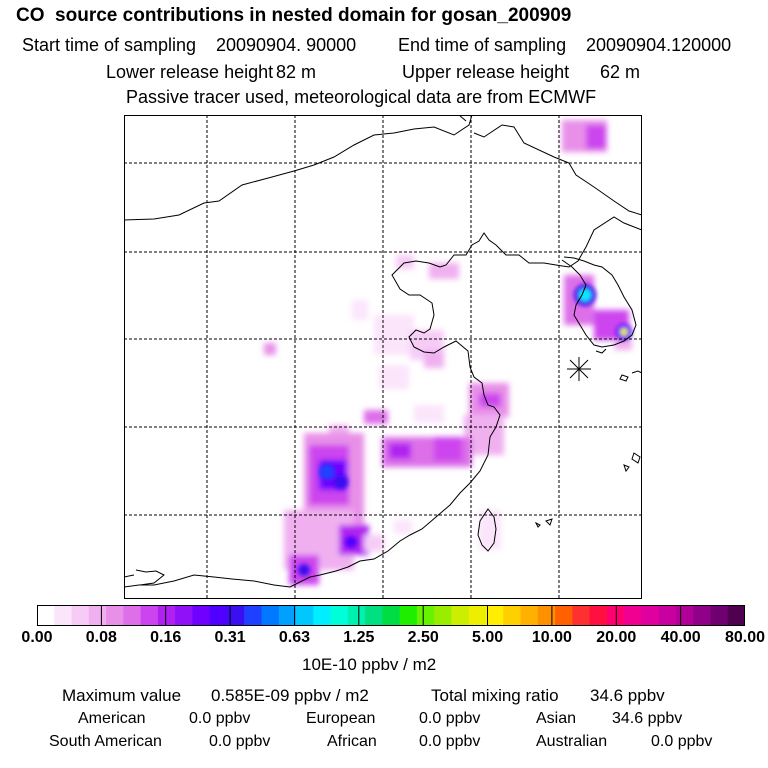 This screenshot has height=768, width=768. I want to click on colorbar-label: 0.31, so click(230, 637).